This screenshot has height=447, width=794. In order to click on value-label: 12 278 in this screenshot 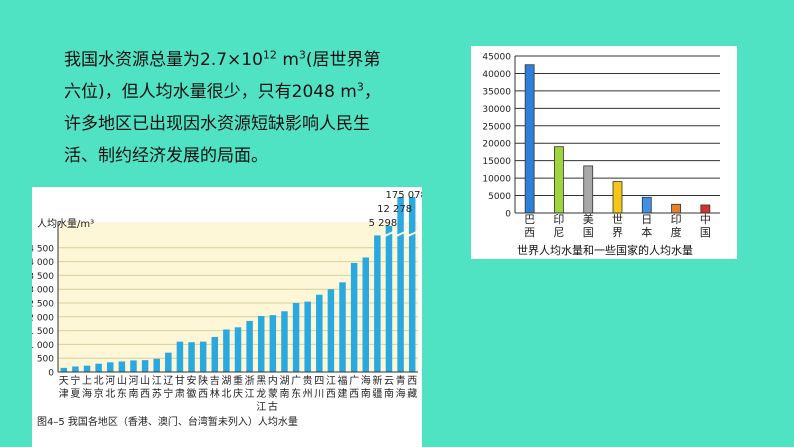, I will do `click(394, 209)`.